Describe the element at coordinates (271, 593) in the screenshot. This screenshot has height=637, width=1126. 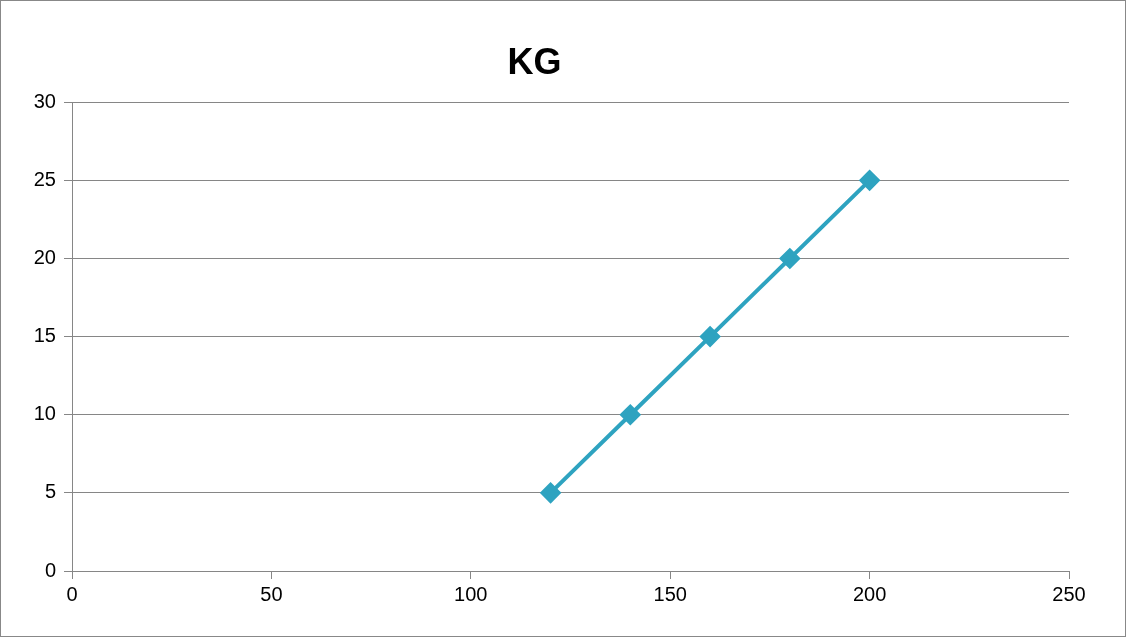
I see `x-tick-label: 50` at that location.